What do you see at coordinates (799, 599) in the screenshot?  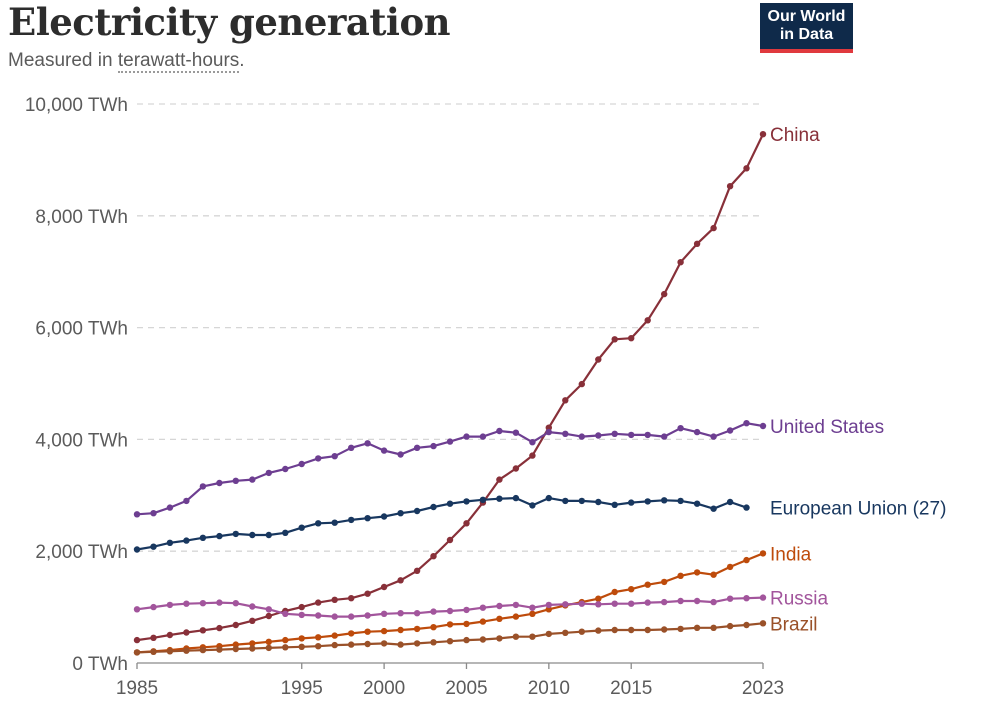 I see `series-label-russia: Russia` at bounding box center [799, 599].